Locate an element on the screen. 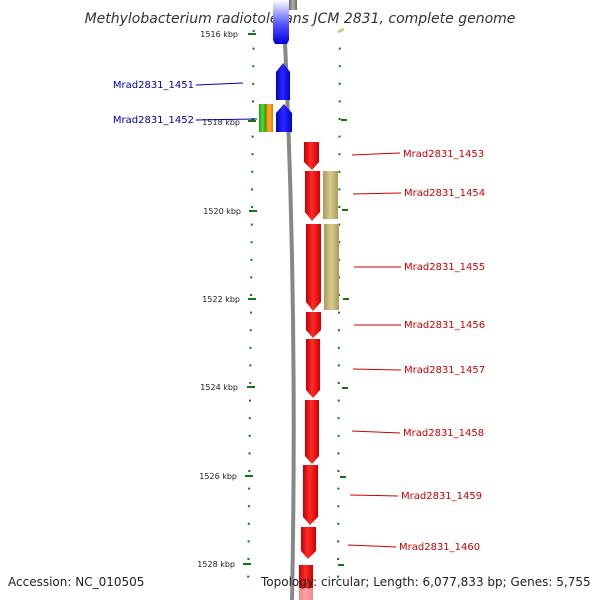 Image resolution: width=600 pixels, height=600 pixels. gene-label-mrad2831-1452: Mrad2831_1452 is located at coordinates (153, 120).